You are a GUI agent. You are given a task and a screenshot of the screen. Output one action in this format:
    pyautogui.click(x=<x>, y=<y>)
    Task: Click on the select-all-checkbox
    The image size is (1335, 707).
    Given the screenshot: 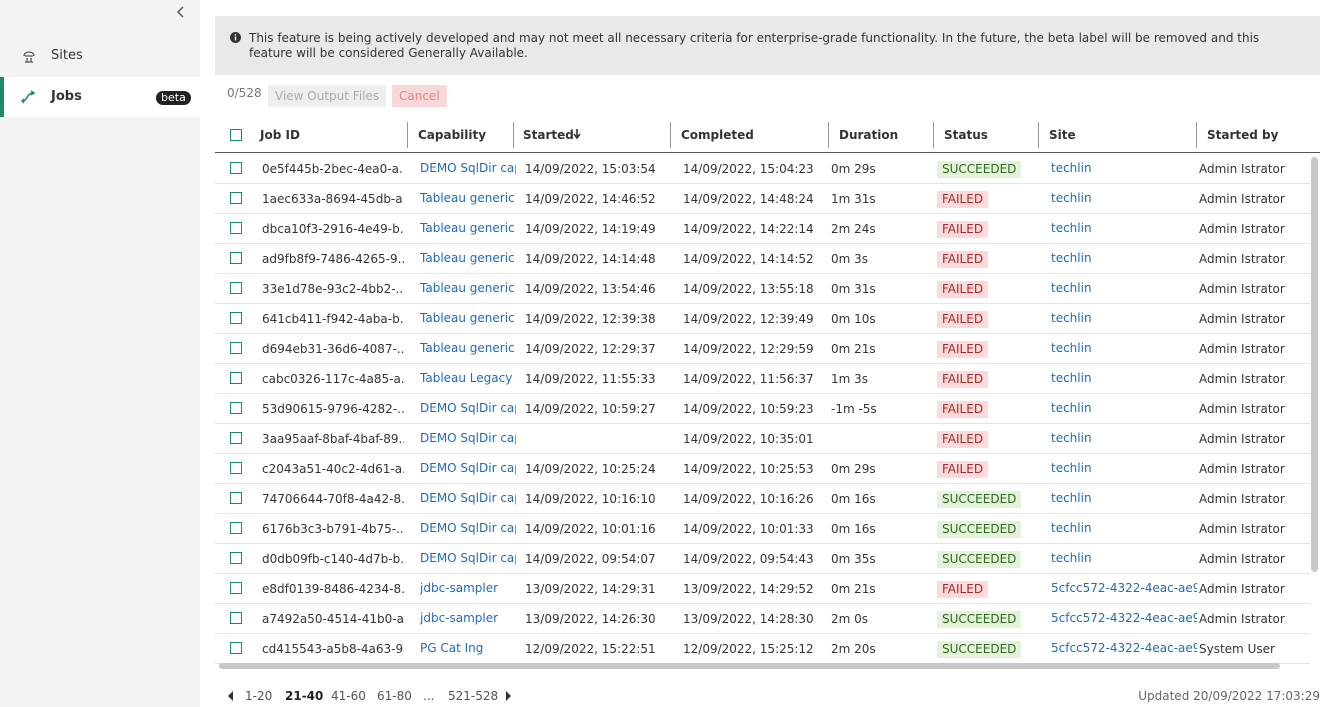 What is the action you would take?
    pyautogui.click(x=236, y=135)
    